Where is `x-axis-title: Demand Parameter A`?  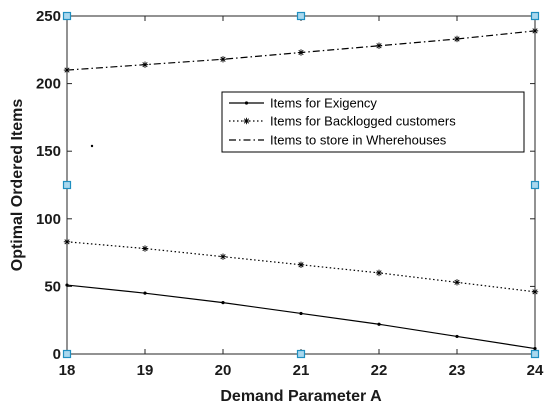 x-axis-title: Demand Parameter A is located at coordinates (301, 396).